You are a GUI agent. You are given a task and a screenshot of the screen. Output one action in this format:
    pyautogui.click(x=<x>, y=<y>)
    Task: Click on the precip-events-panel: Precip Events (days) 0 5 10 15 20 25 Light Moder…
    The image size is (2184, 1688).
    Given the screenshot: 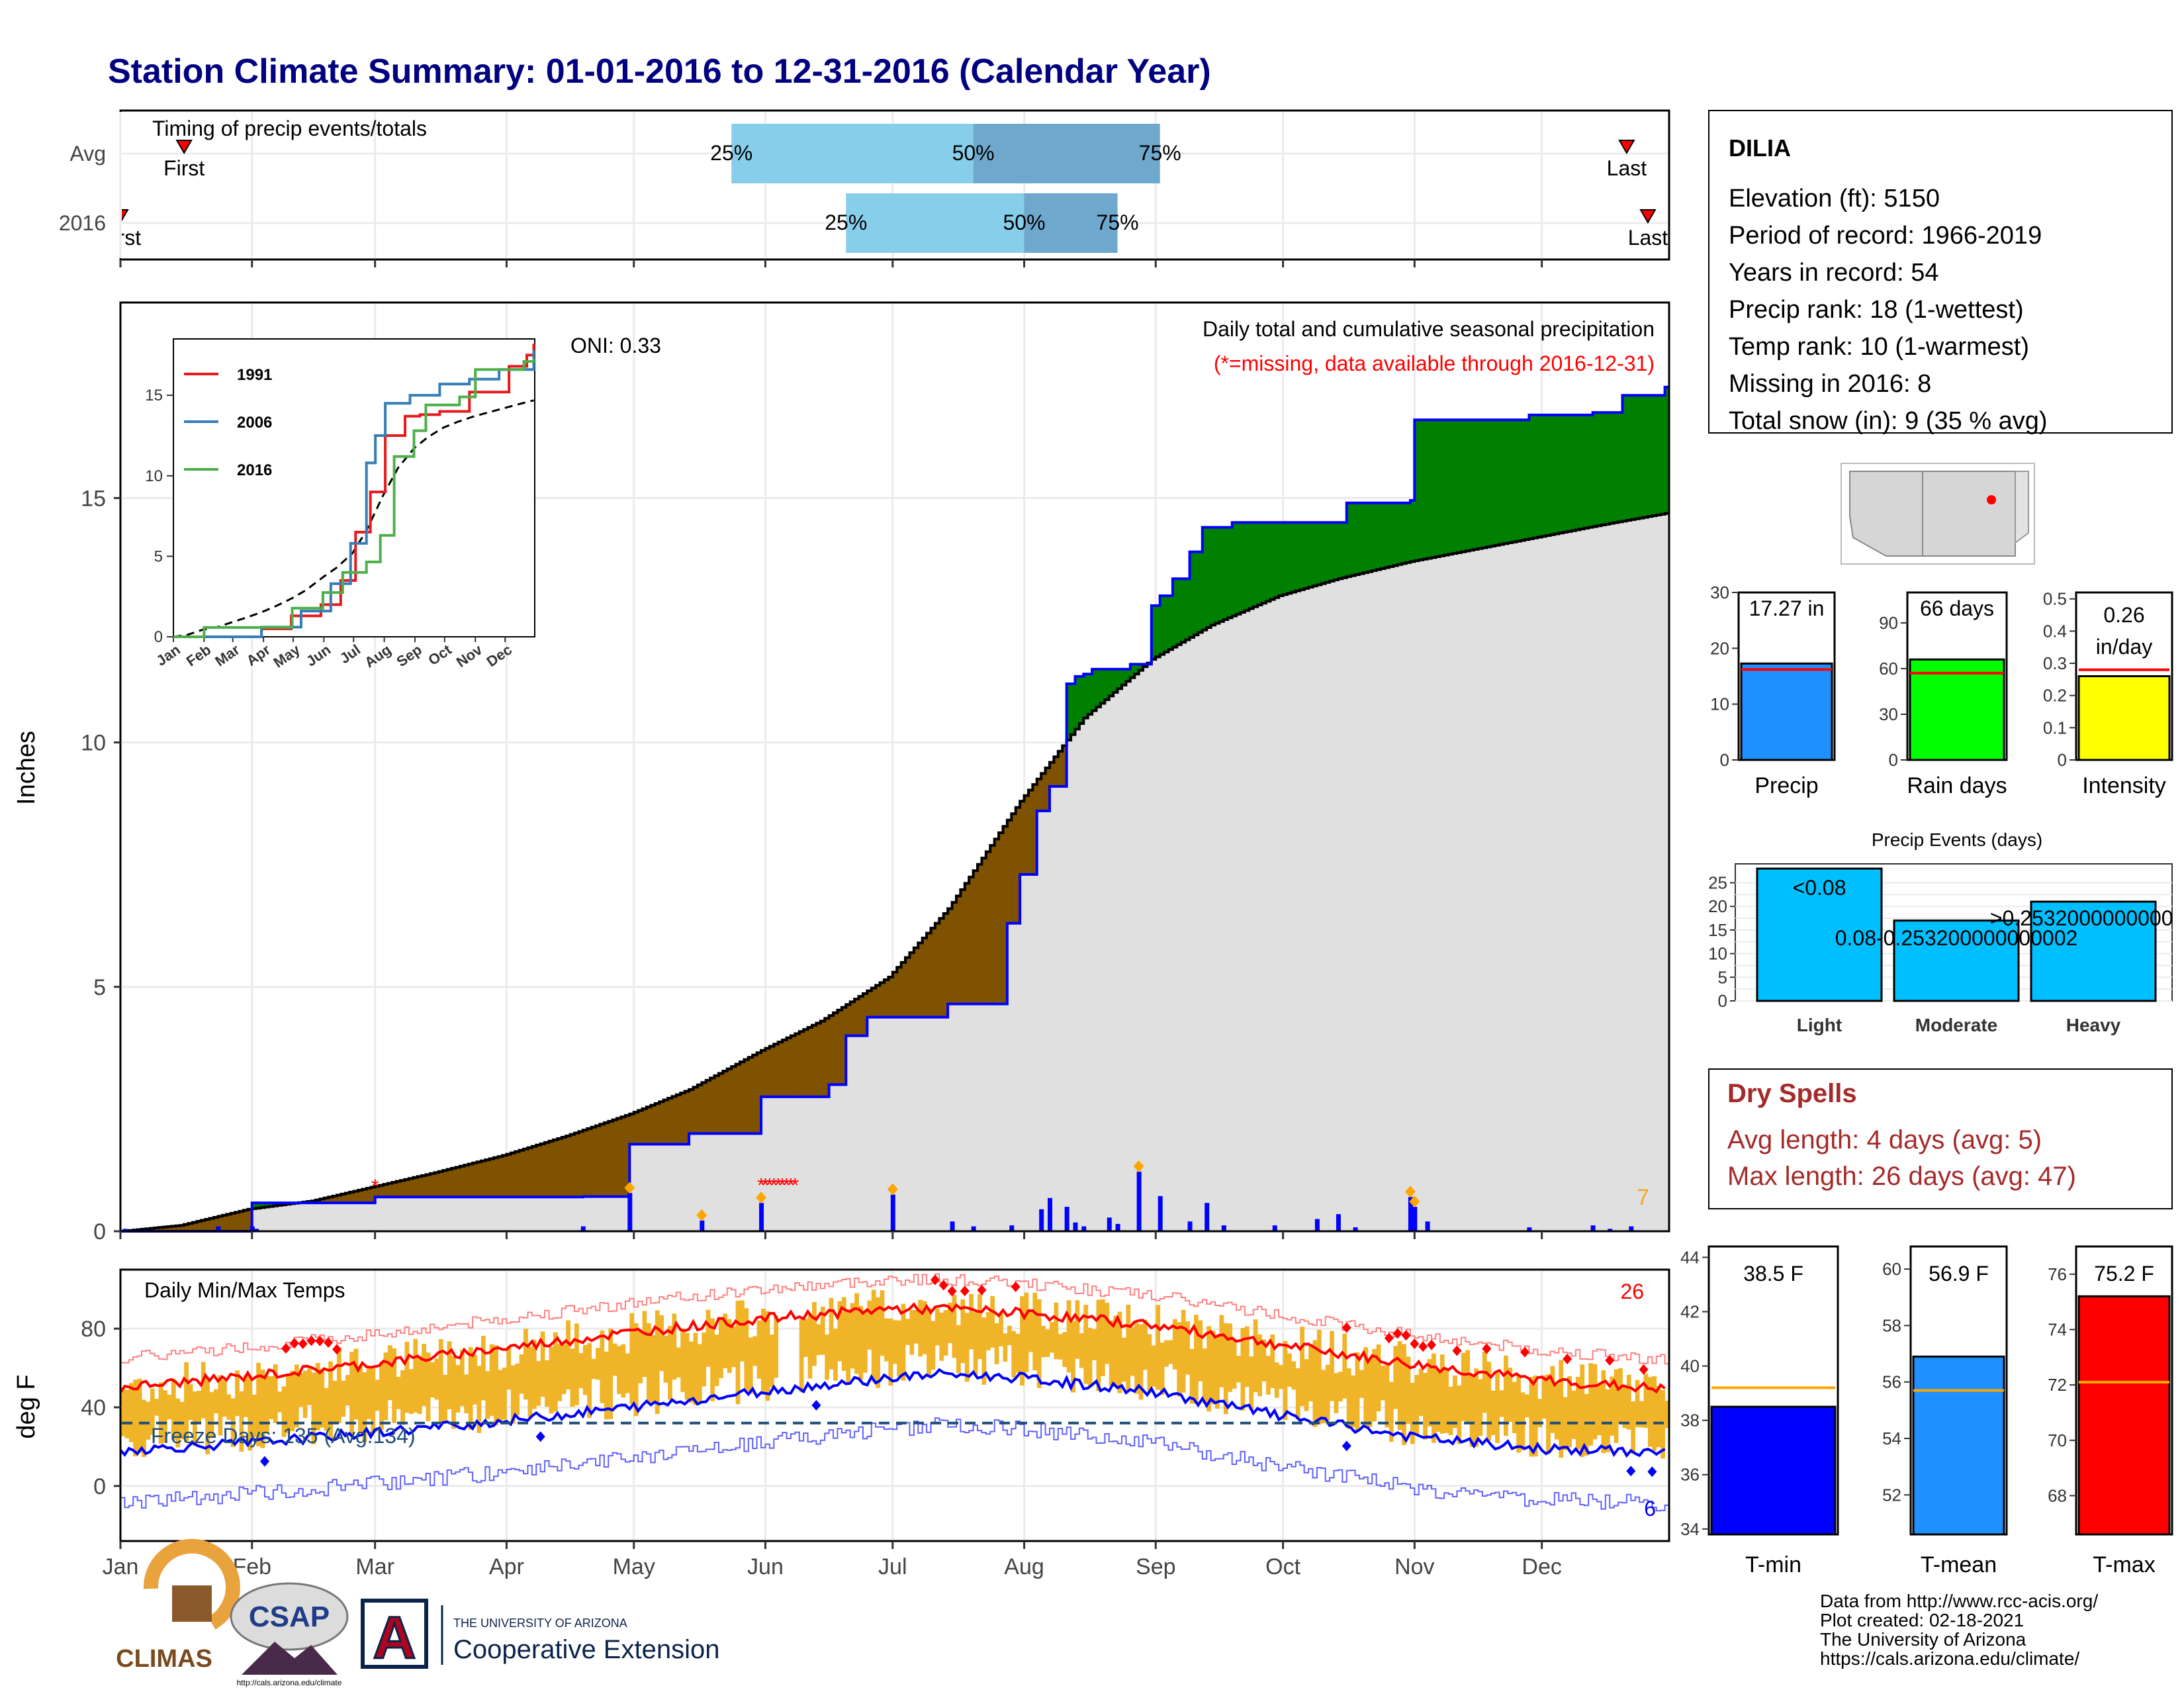 What is the action you would take?
    pyautogui.click(x=1940, y=932)
    